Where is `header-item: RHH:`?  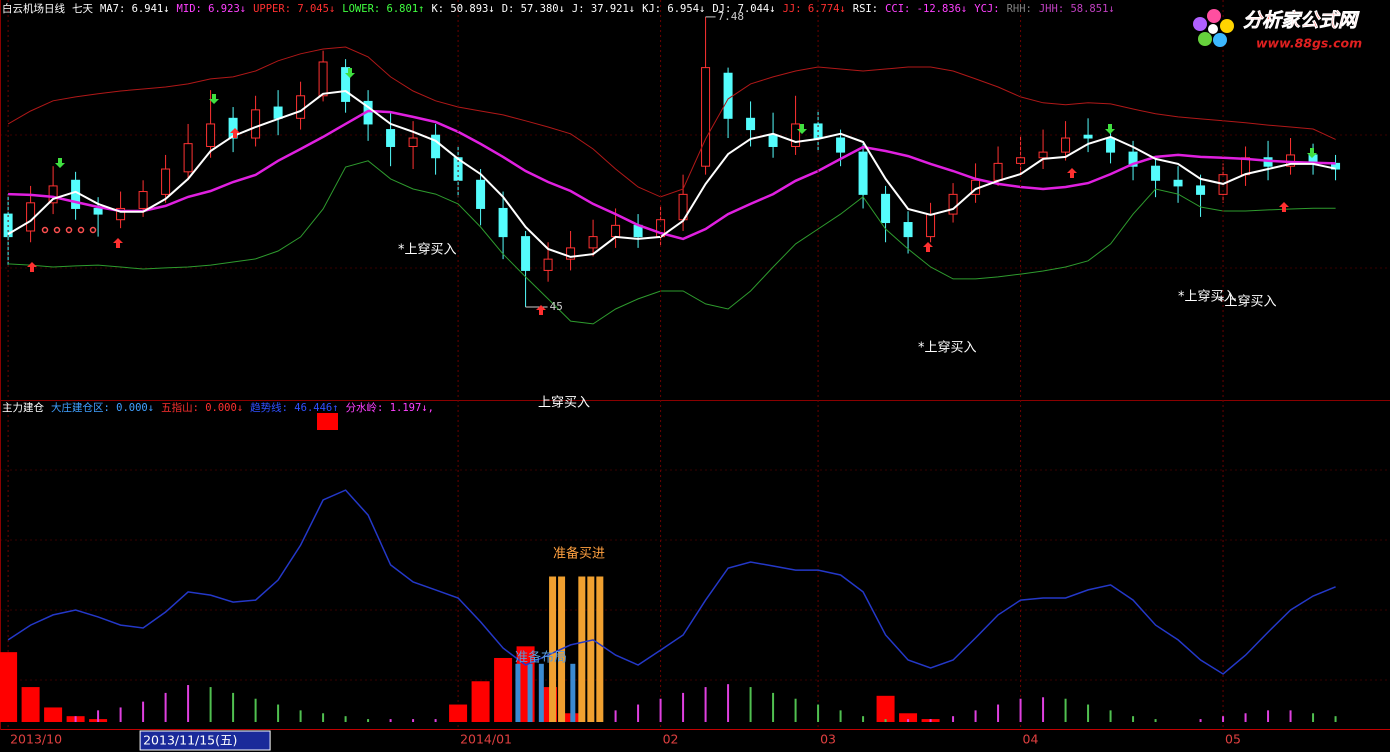
header-item: RHH: is located at coordinates (1019, 9).